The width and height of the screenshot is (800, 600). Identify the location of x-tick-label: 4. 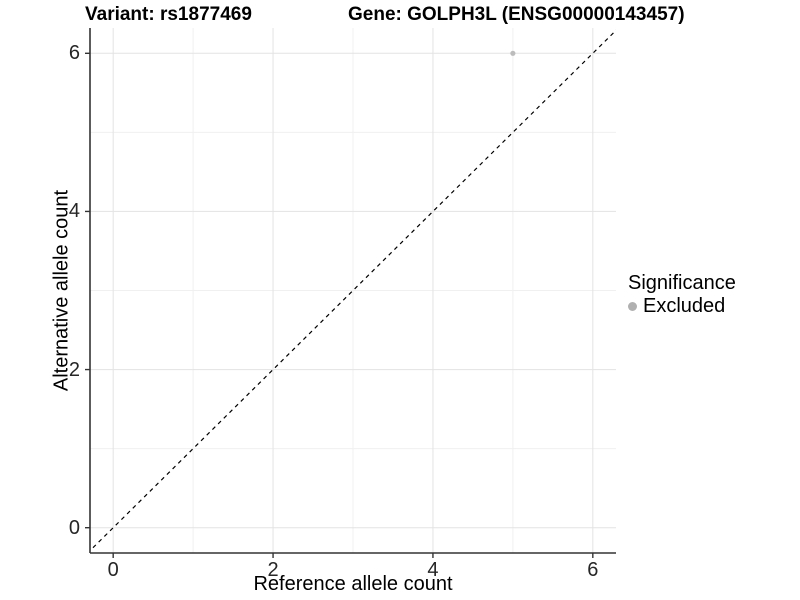
(433, 570).